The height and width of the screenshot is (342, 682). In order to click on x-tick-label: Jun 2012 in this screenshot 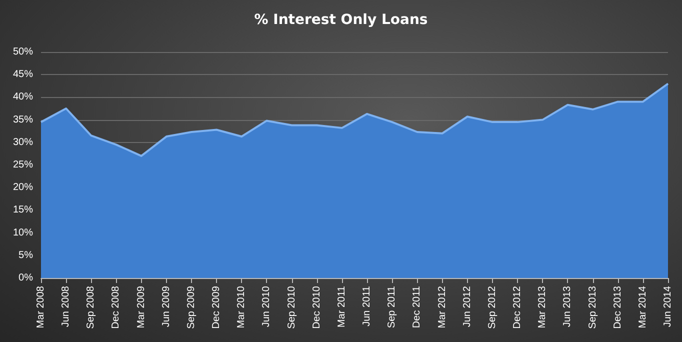, I will do `click(467, 307)`.